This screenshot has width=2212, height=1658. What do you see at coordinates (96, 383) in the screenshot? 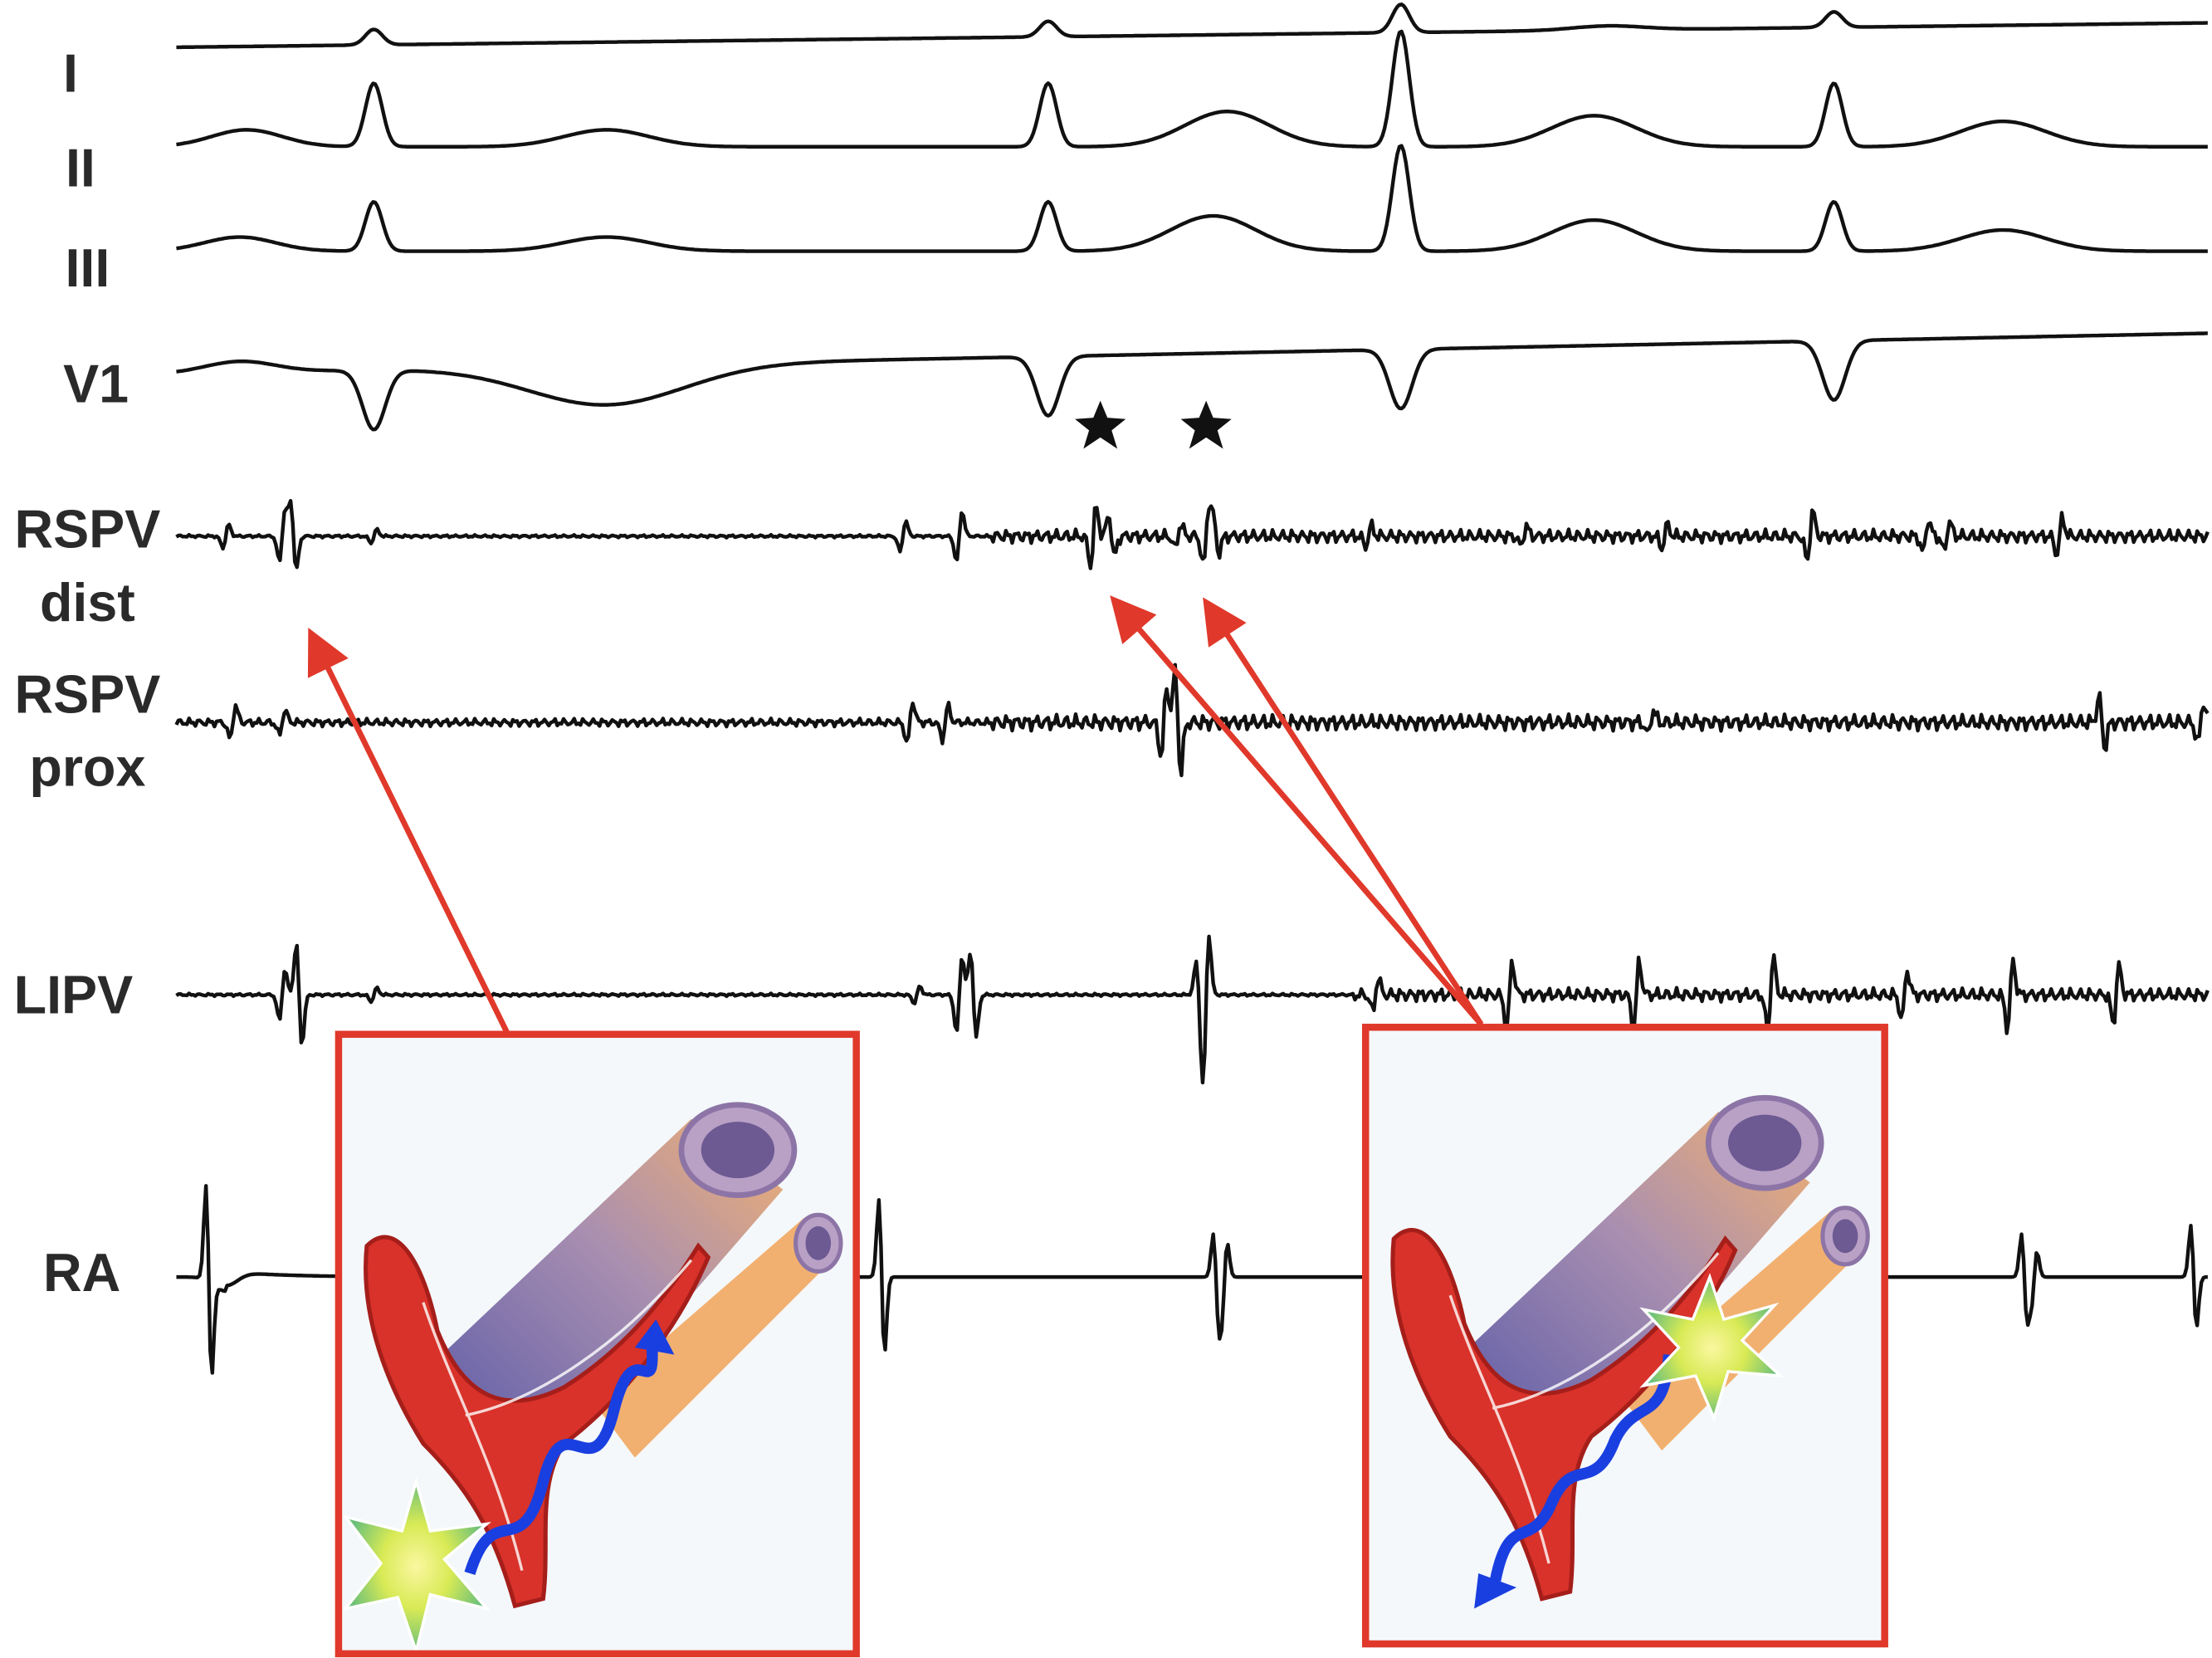
I see `lead-label: V1` at bounding box center [96, 383].